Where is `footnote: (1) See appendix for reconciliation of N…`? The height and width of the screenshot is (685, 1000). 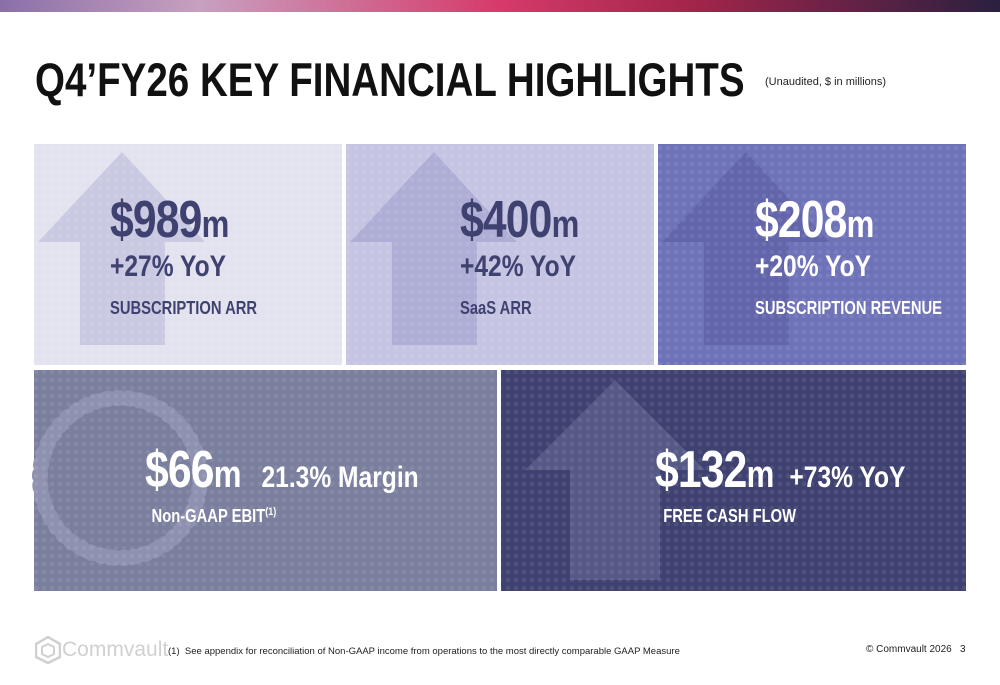
footnote: (1) See appendix for reconciliation of N… is located at coordinates (424, 651).